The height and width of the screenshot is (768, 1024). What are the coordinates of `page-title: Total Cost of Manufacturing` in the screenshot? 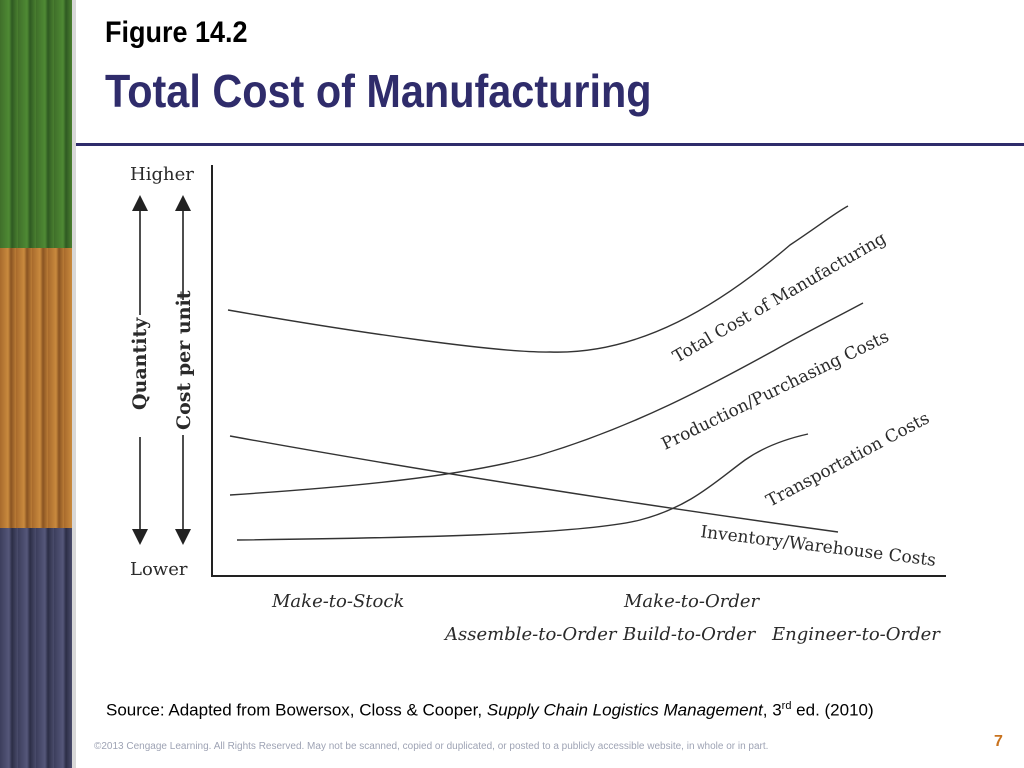 It's located at (378, 91).